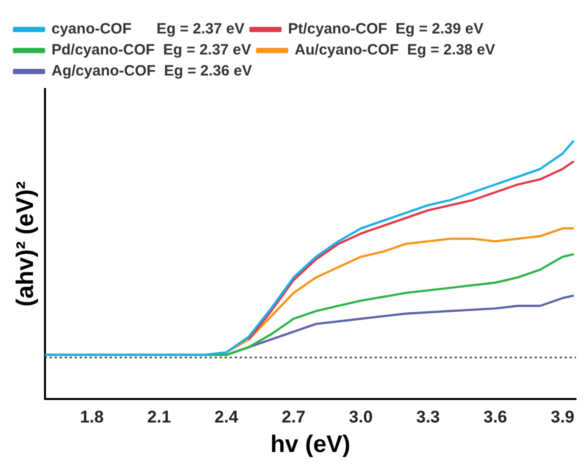 The height and width of the screenshot is (468, 588). Describe the element at coordinates (159, 417) in the screenshot. I see `x-tick-label: 2.1` at that location.